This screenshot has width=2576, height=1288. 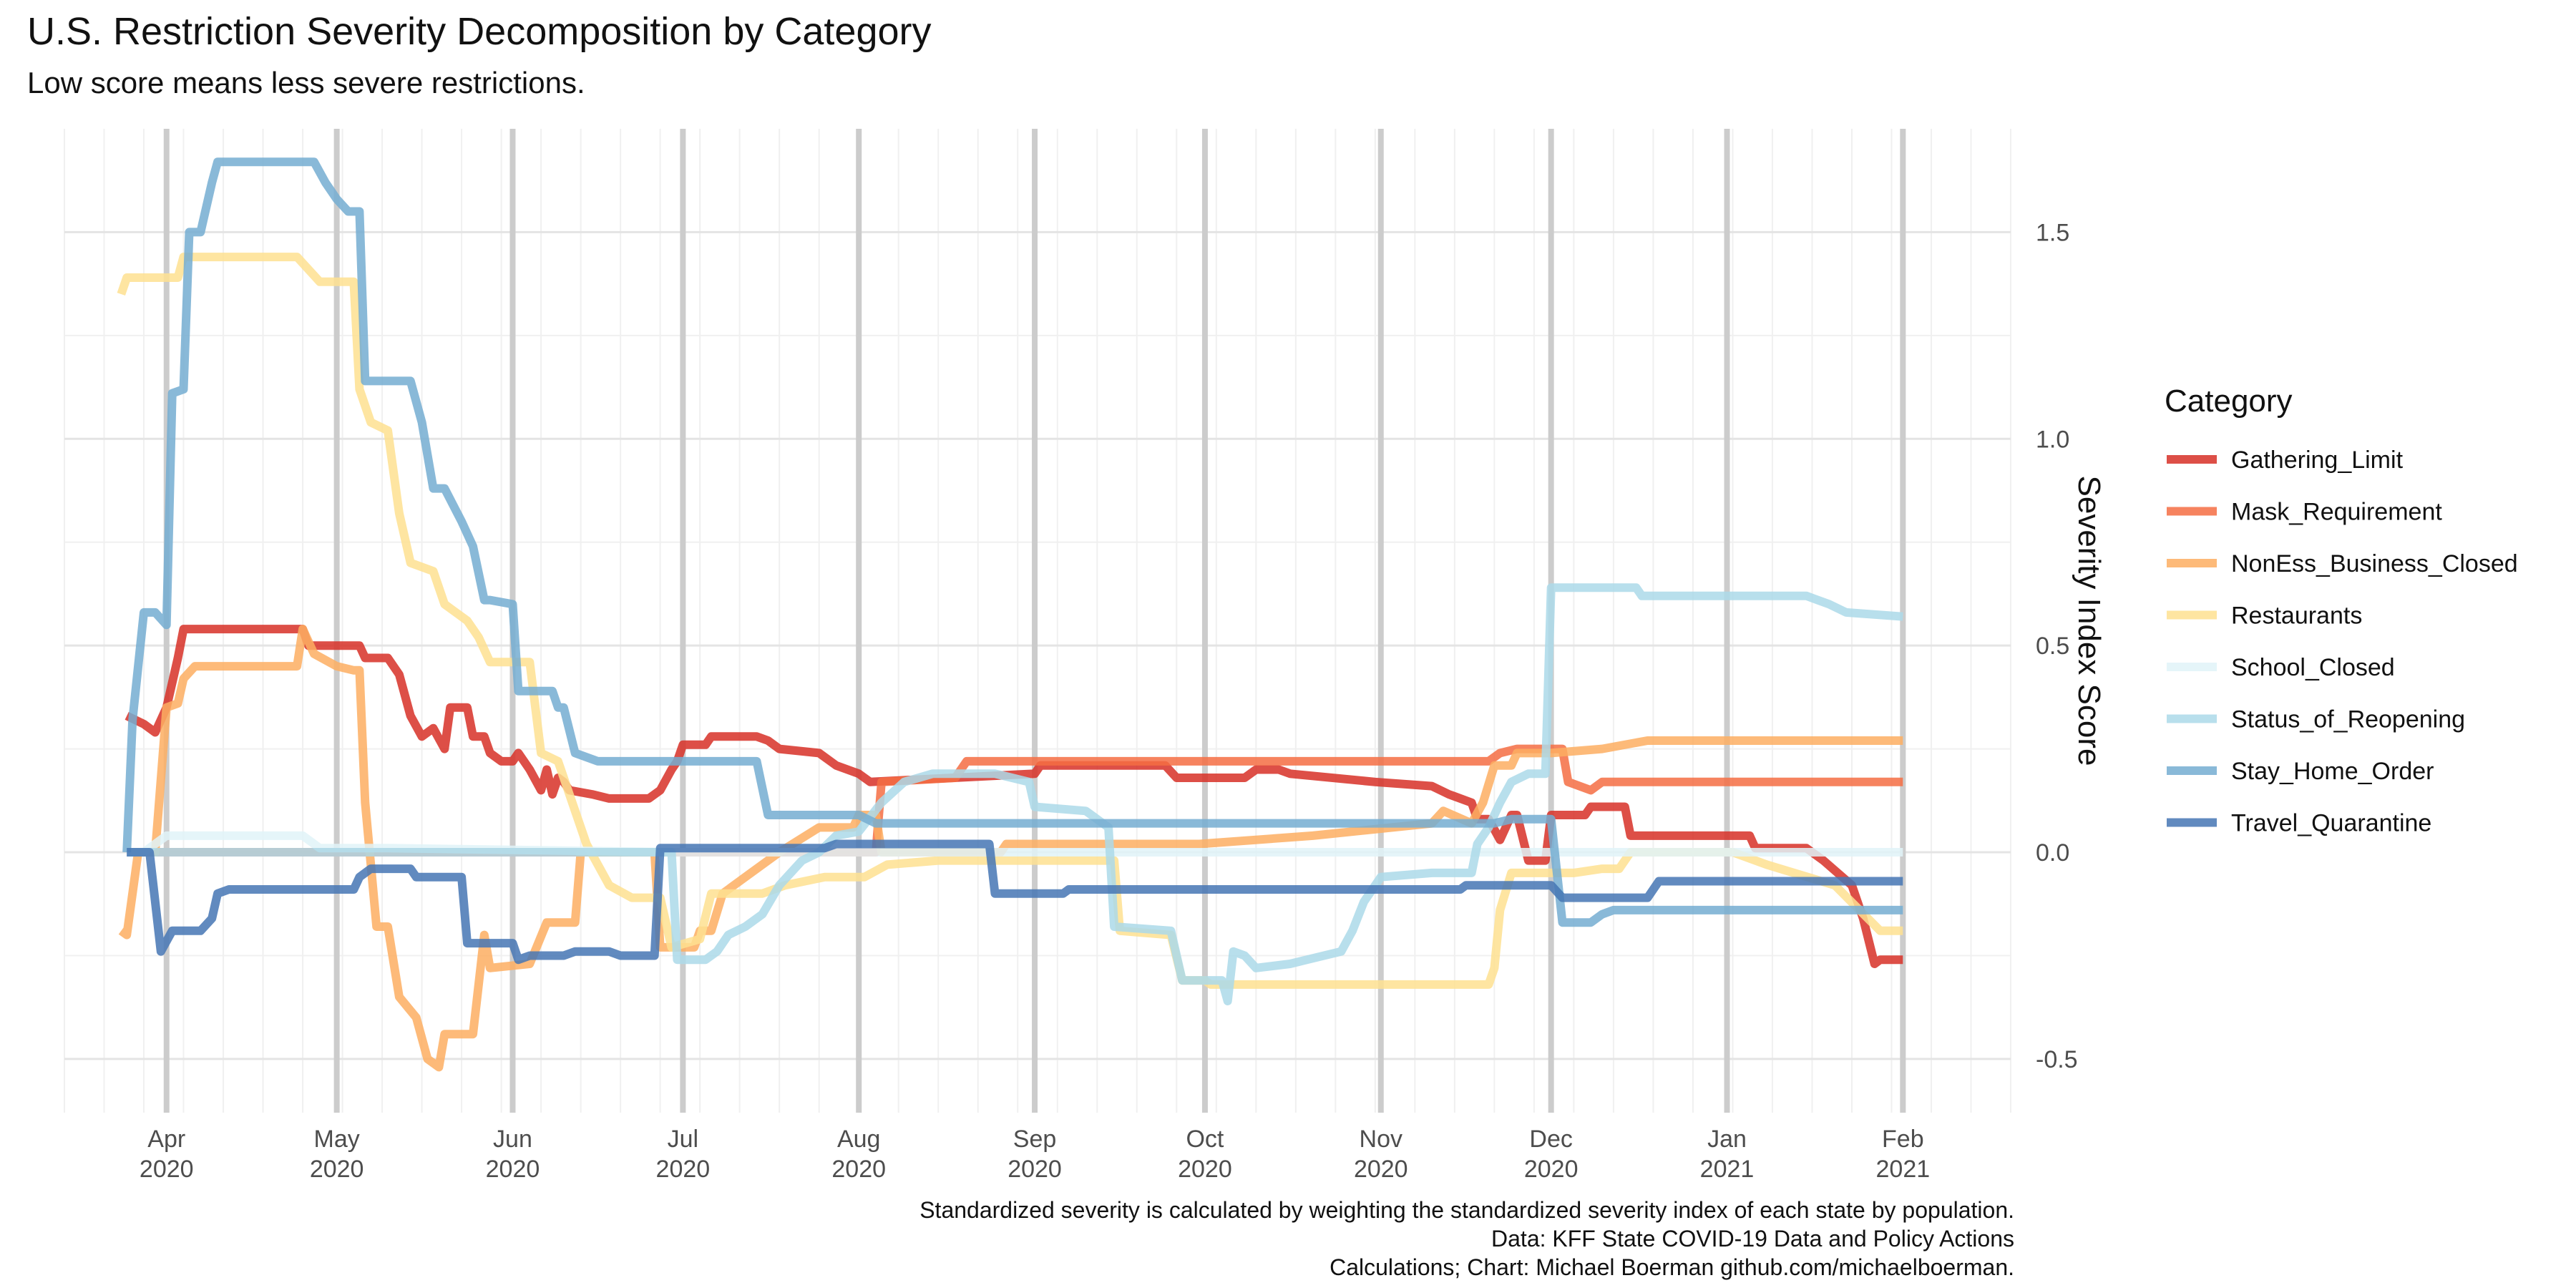 I want to click on legend-label: School_Closed, so click(x=2313, y=667).